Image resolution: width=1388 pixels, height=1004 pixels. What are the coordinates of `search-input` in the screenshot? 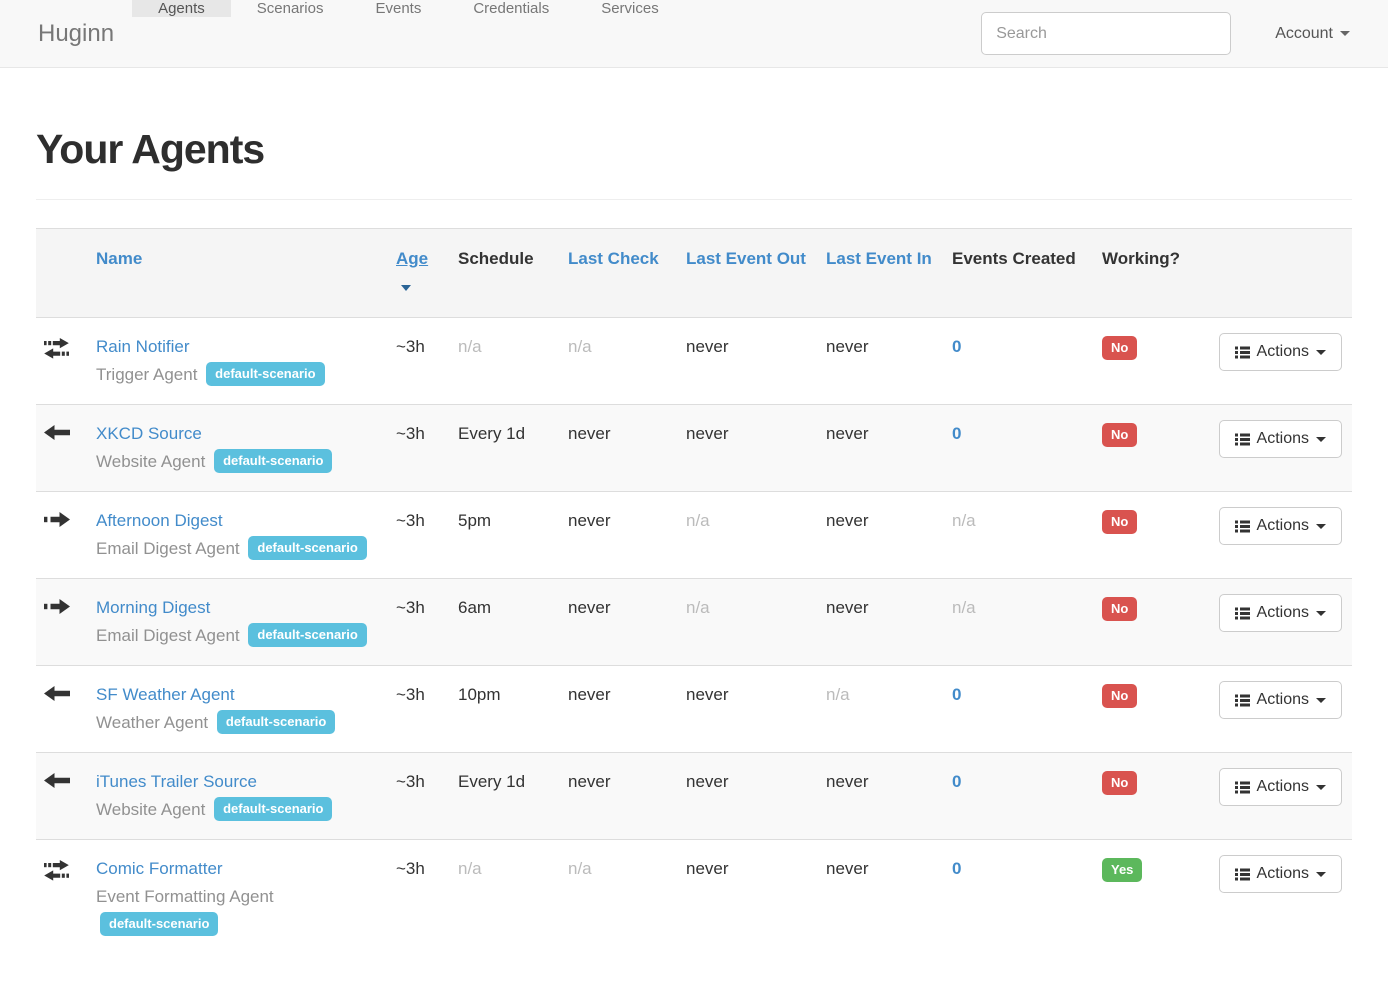 It's located at (1106, 33).